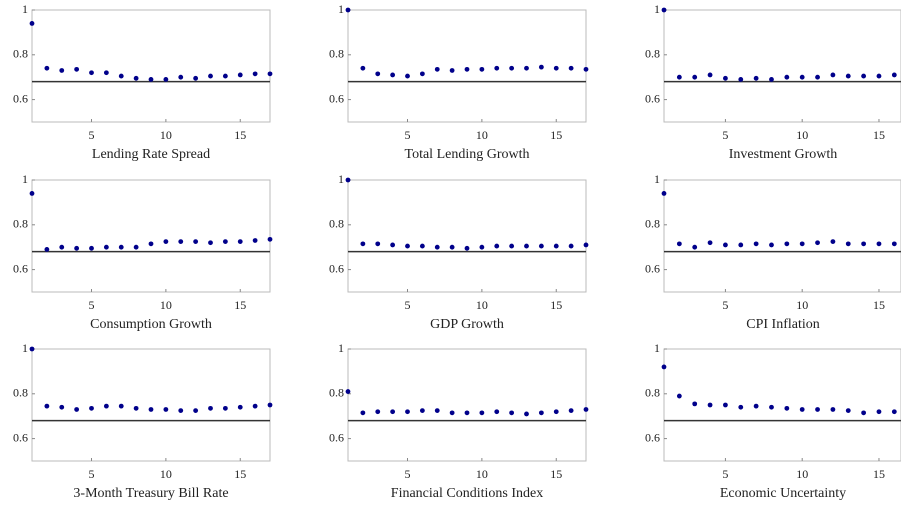  Describe the element at coordinates (151, 154) in the screenshot. I see `panel-title: Lending Rate Spread` at that location.